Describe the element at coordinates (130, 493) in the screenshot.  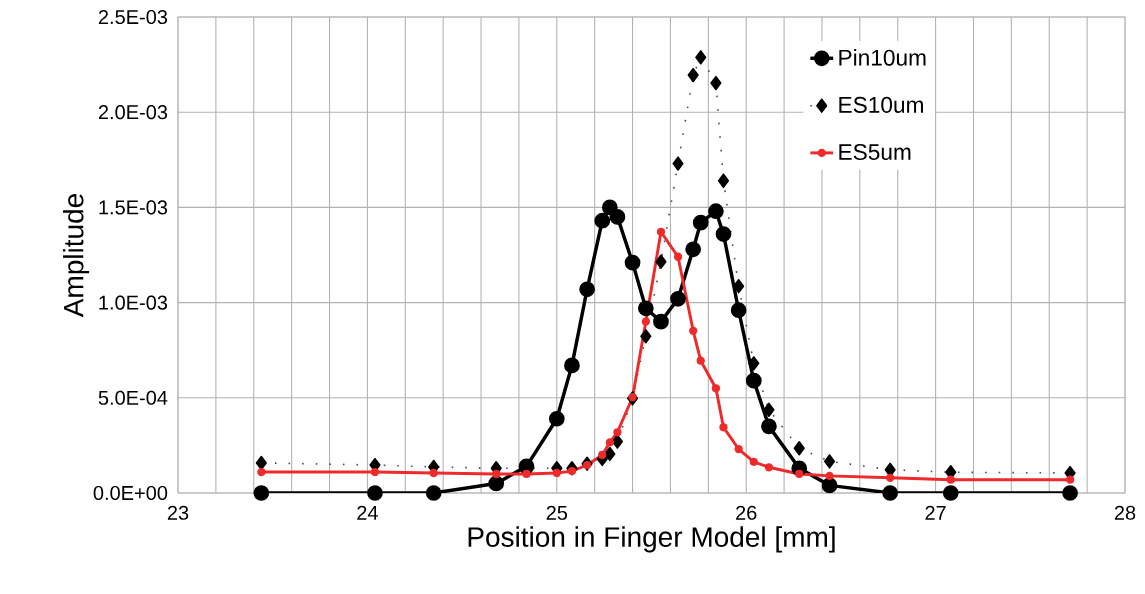
I see `y-tick-label: 0.0E+00` at that location.